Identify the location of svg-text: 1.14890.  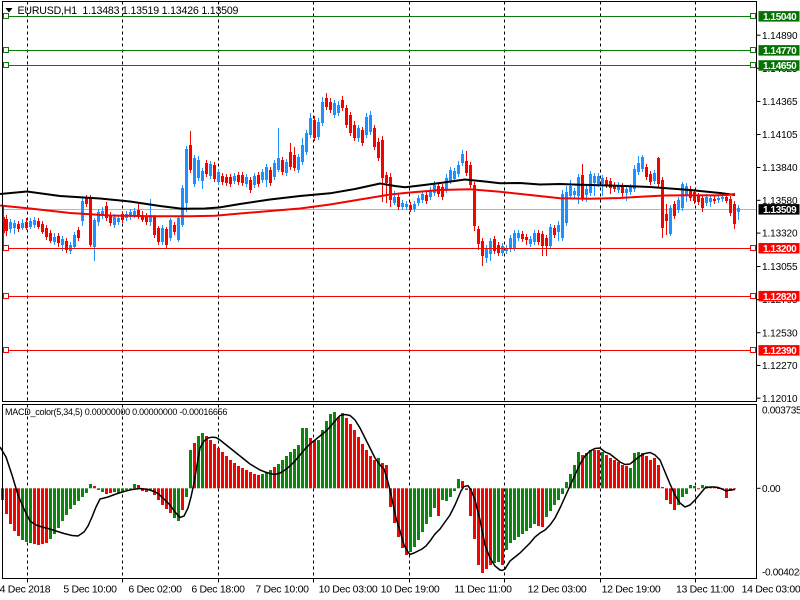
(780, 36).